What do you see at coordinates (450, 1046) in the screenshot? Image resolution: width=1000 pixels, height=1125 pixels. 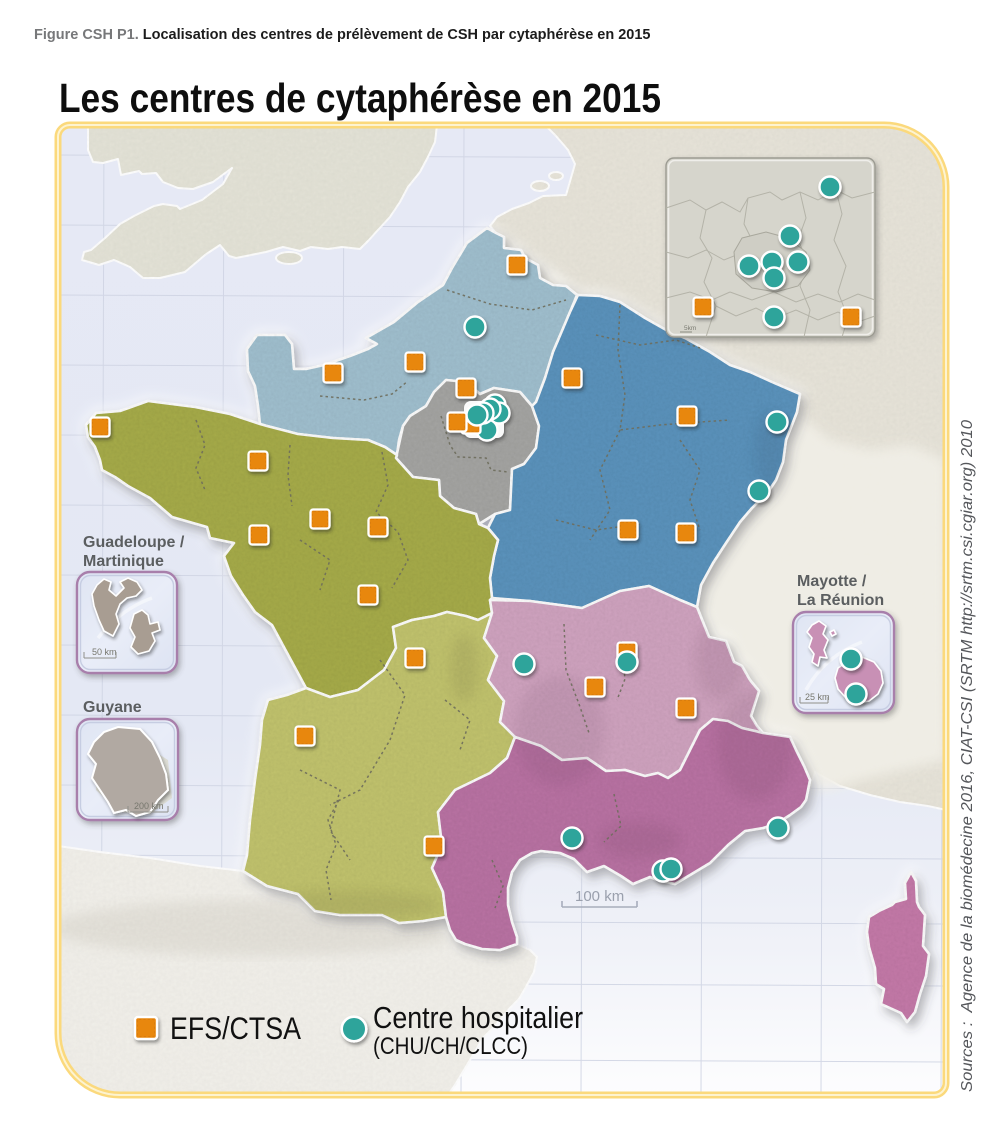 I see `svg-text: (CHU/CH/CLCC)` at bounding box center [450, 1046].